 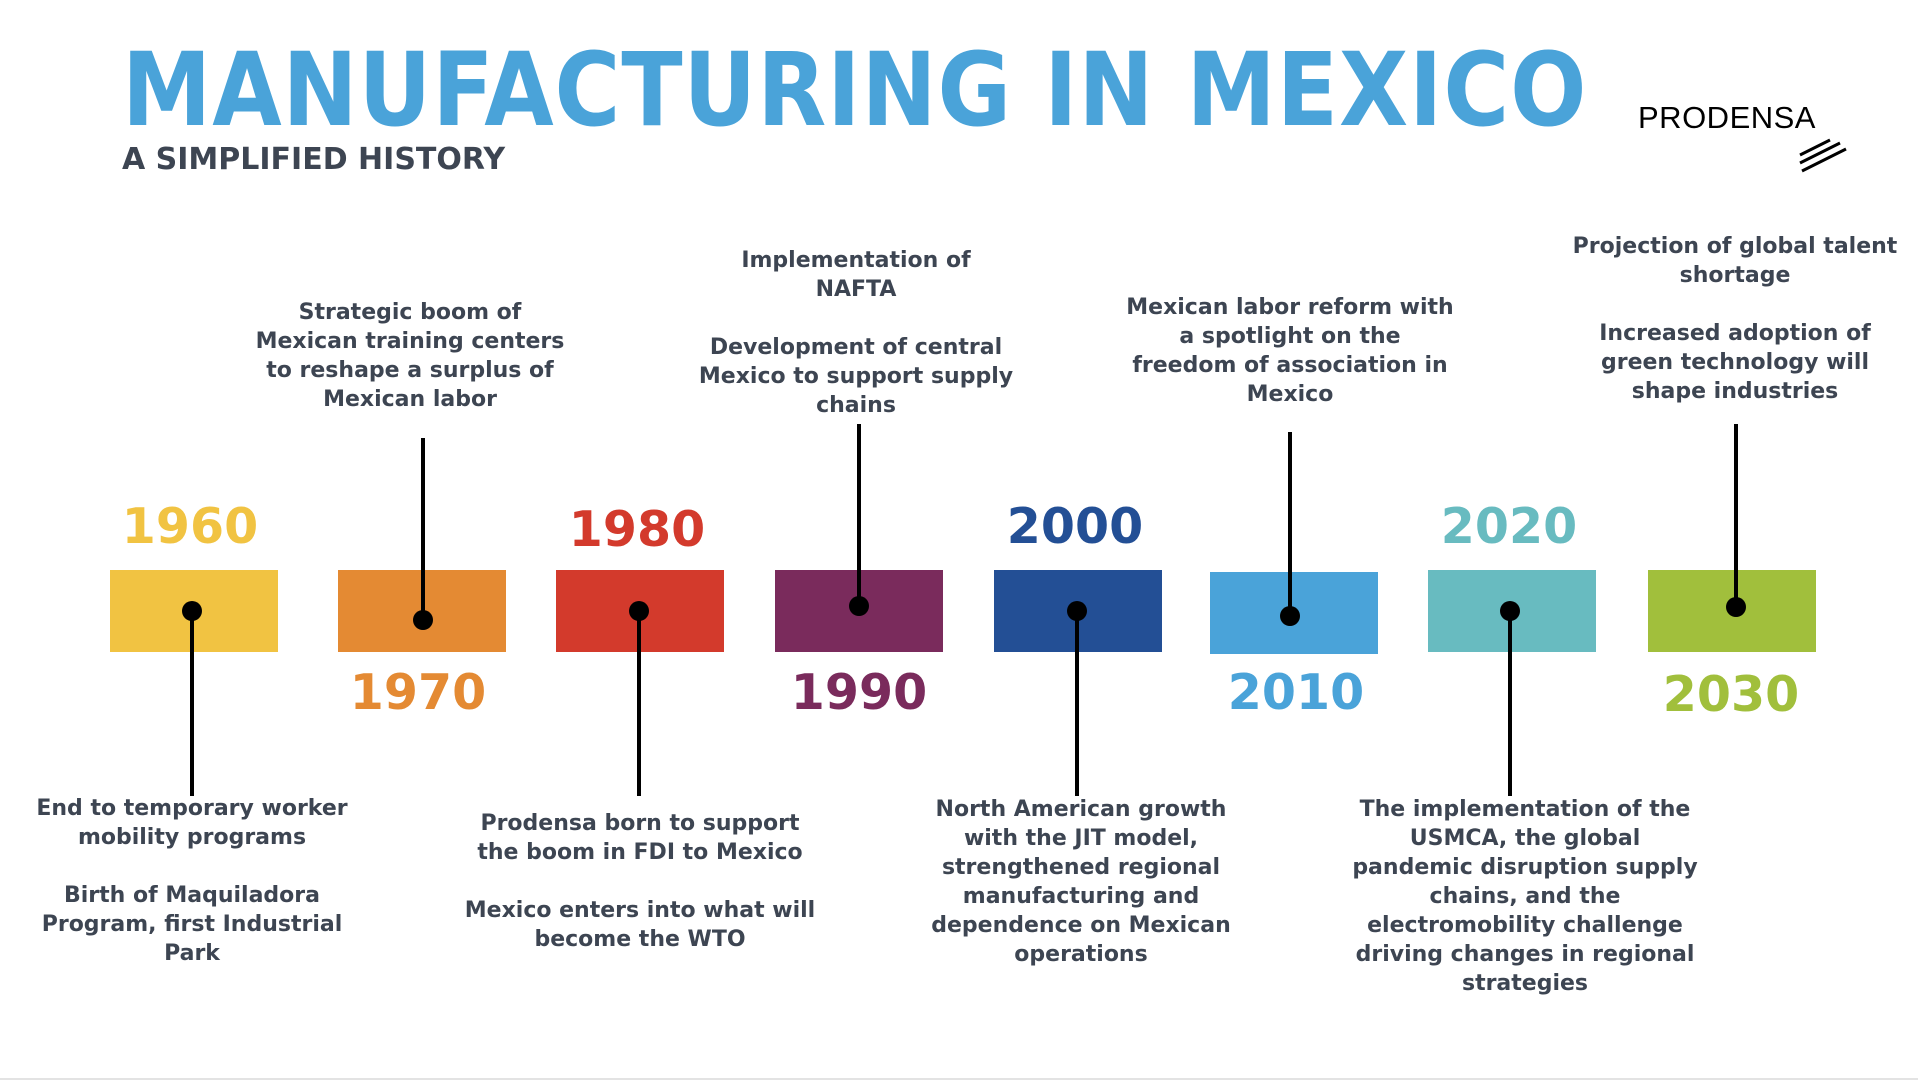 I want to click on year-label-2030: 2030, so click(x=1731, y=694).